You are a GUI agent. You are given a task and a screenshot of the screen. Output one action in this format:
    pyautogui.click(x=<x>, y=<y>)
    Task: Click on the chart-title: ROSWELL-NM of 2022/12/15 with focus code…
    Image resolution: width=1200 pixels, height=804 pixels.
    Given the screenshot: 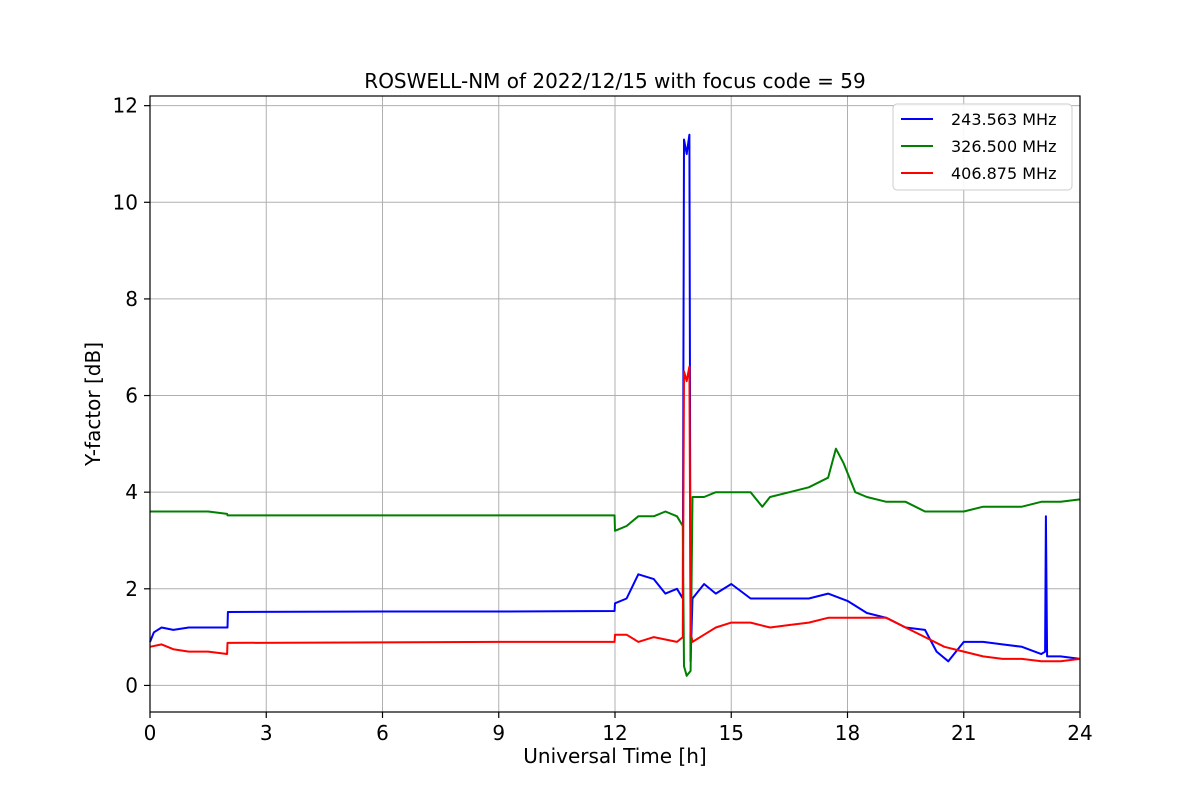 What is the action you would take?
    pyautogui.click(x=614, y=81)
    